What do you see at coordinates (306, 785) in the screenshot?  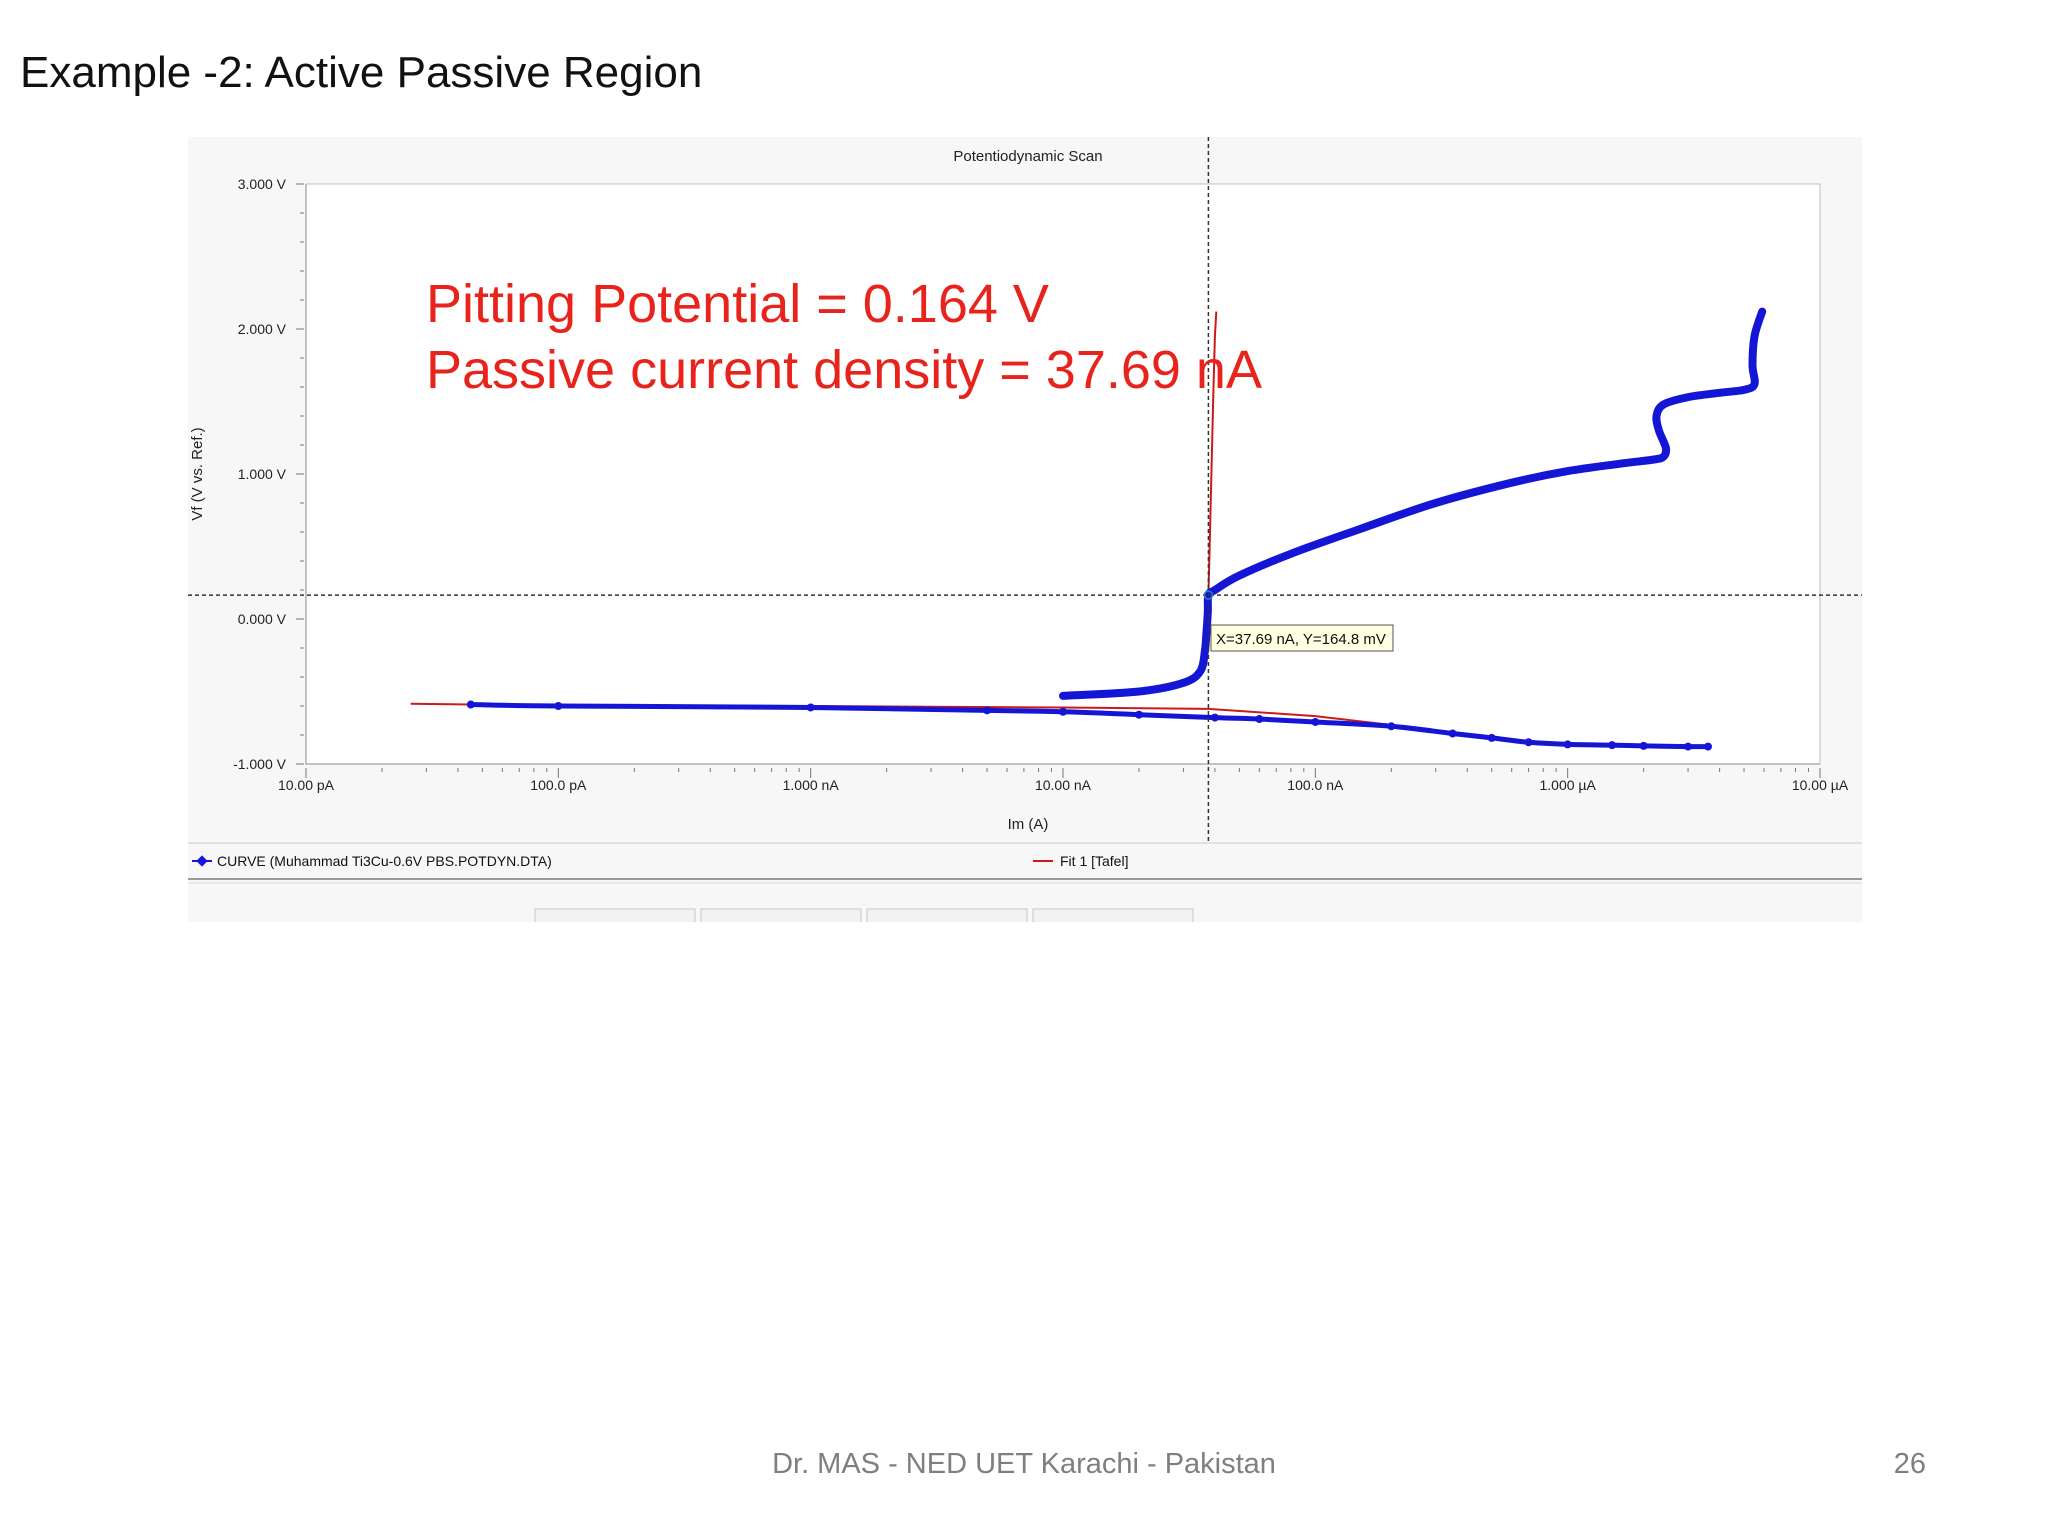 I see `x-tick-label: 10.00 pA` at bounding box center [306, 785].